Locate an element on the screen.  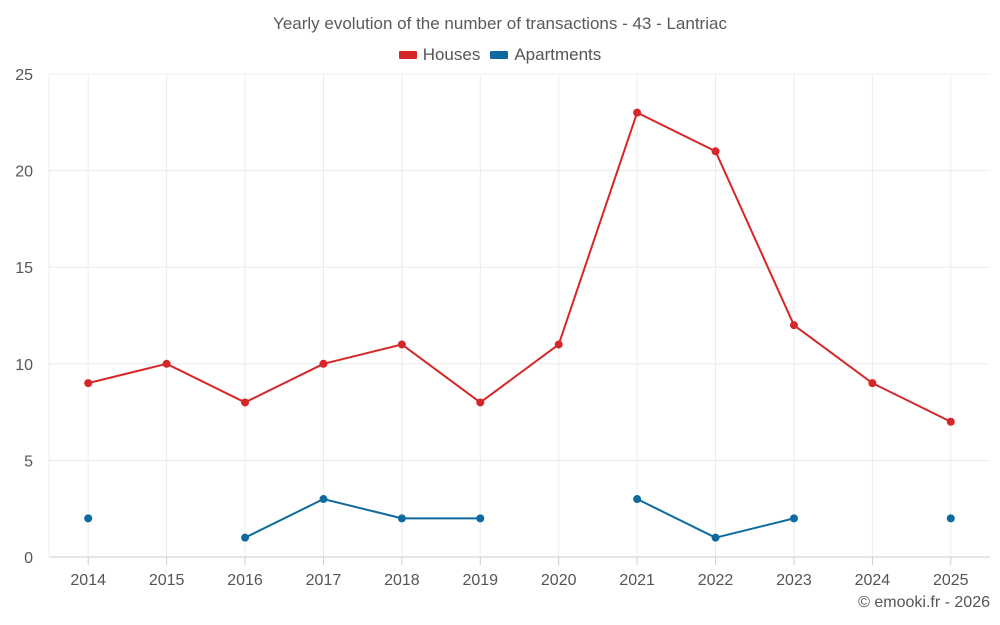
y-tick-label: 5 is located at coordinates (28, 461).